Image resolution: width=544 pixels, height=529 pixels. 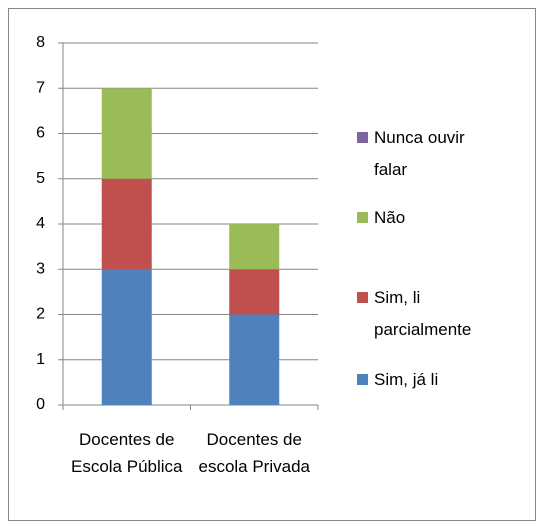 I want to click on x-tick-label: Docentes de Escola Pública, so click(x=126, y=453).